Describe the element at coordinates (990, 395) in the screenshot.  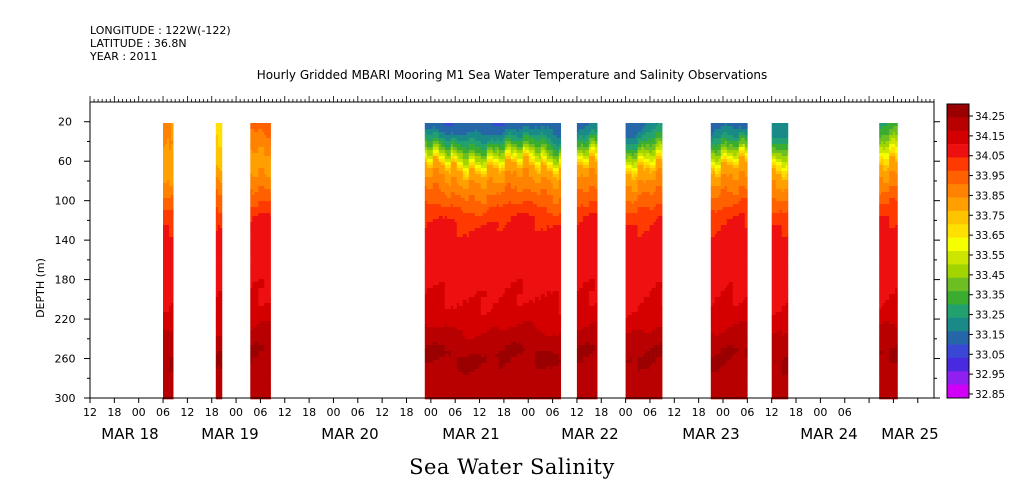
I see `colorbar-label: 32.85` at that location.